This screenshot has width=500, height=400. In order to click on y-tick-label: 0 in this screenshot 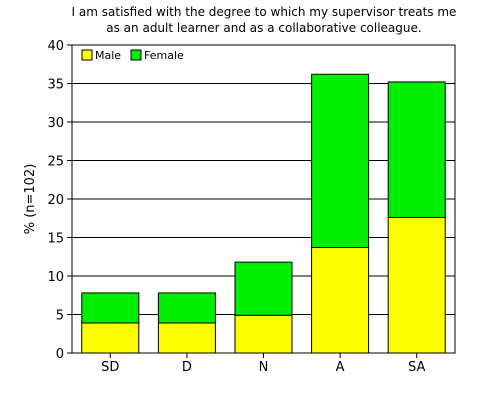, I will do `click(60, 354)`.